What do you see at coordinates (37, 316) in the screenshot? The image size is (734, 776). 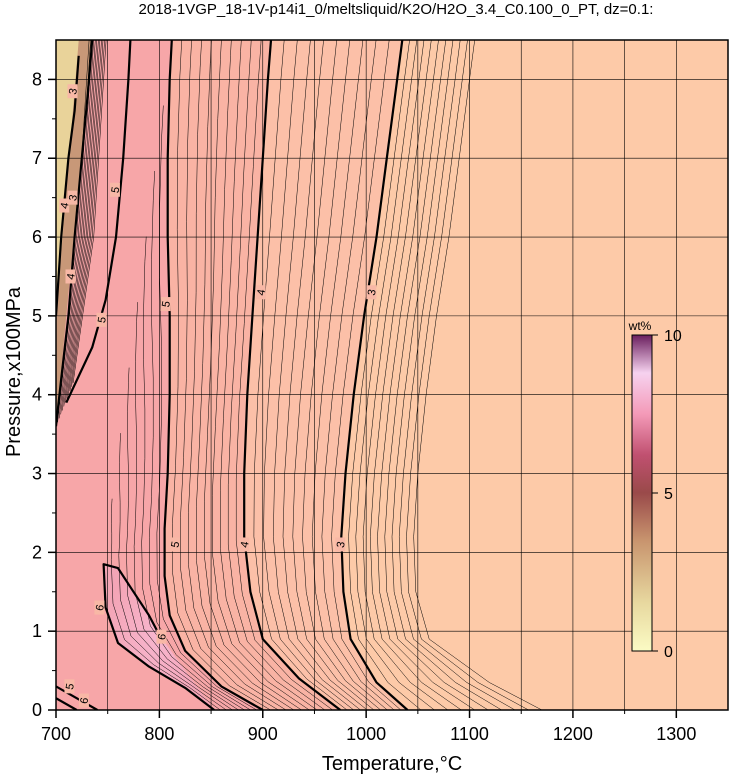 I see `y-tick-label: 5` at bounding box center [37, 316].